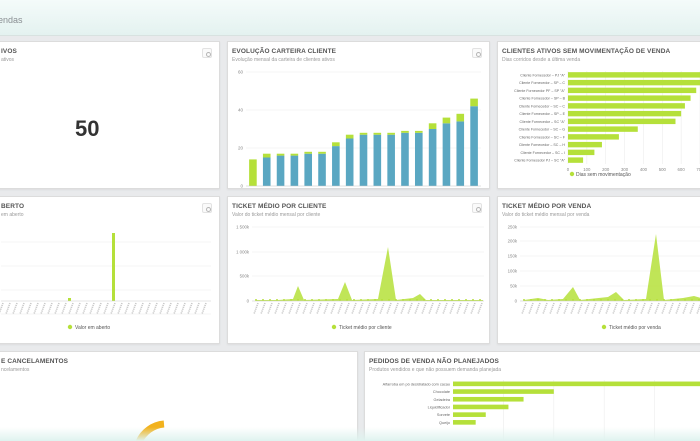 The image size is (700, 441). I want to click on category-label: Cliente Fornecedor PF – SP "A", so click(540, 91).